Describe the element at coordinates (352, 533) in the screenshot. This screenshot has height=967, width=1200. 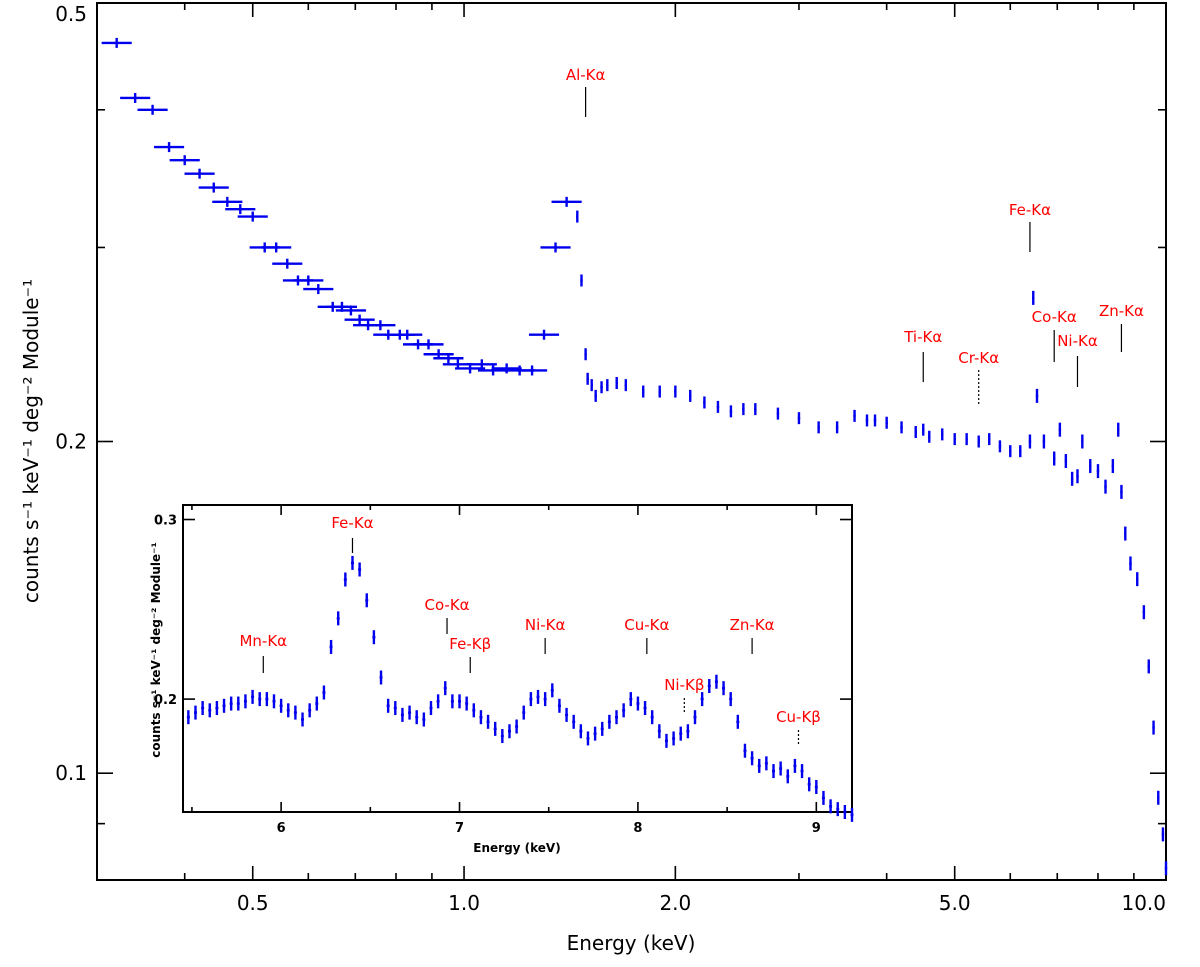
I see `inset-line-annotation: Fe-Kα` at that location.